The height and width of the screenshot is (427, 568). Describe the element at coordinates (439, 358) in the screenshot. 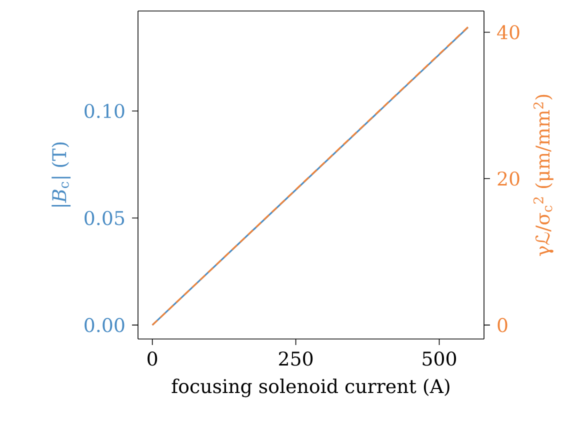

I see `x-tick-label: 500` at that location.